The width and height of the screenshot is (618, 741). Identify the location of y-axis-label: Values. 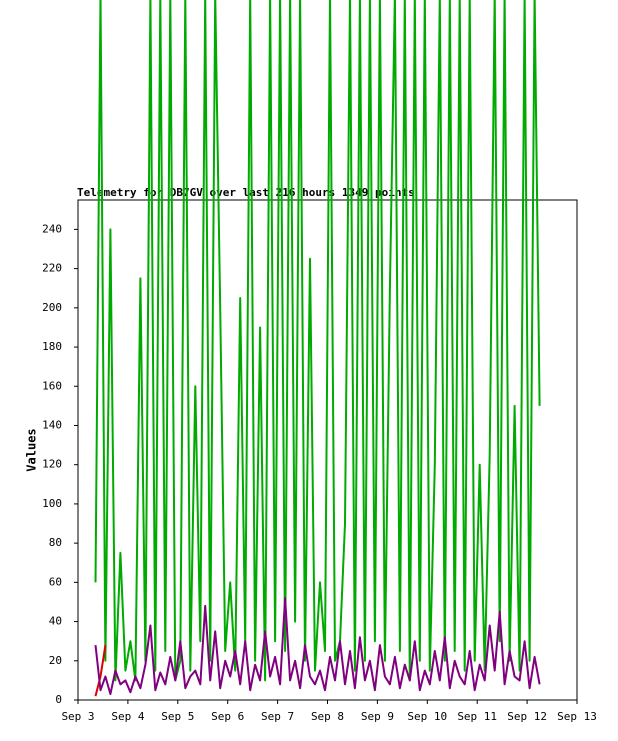
(32, 449).